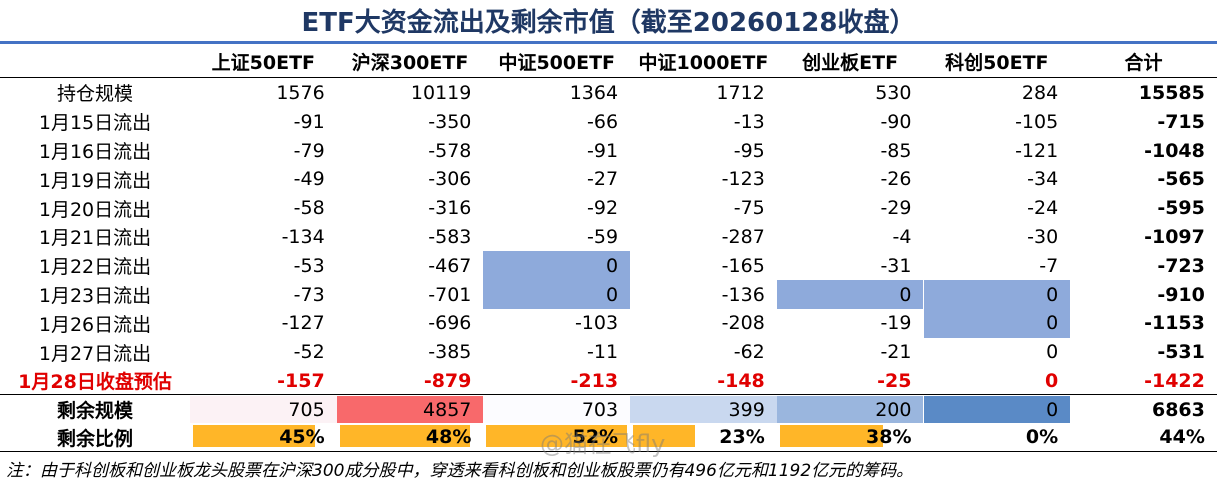 The image size is (1217, 482). What do you see at coordinates (309, 352) in the screenshot?
I see `table-cell: -52` at bounding box center [309, 352].